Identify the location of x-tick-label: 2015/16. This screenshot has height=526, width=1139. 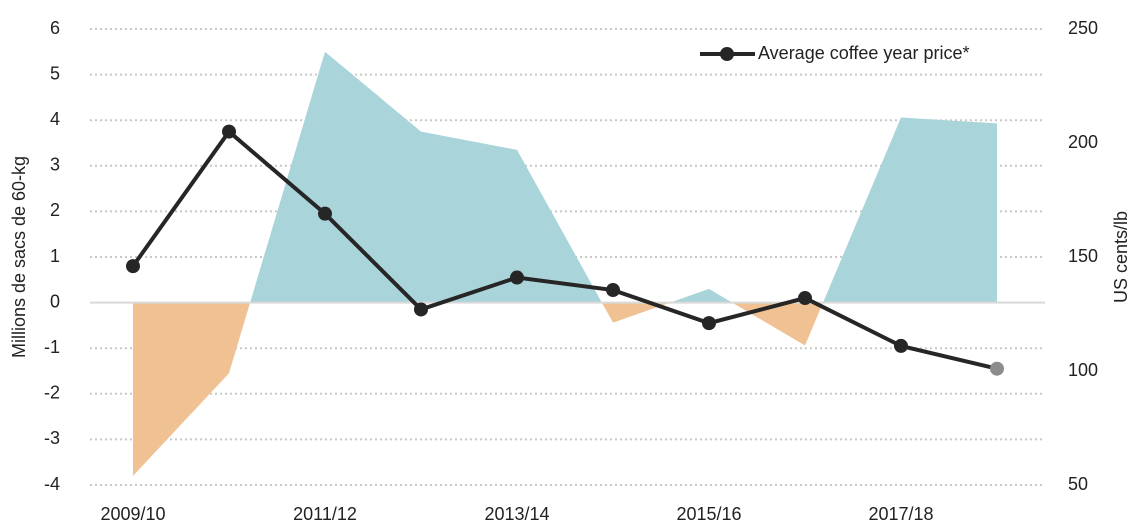
(708, 514).